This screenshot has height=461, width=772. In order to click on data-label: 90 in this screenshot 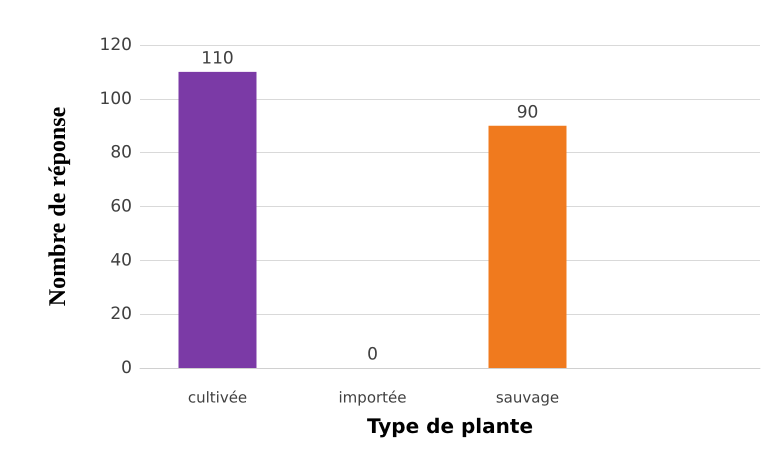, I will do `click(527, 112)`.